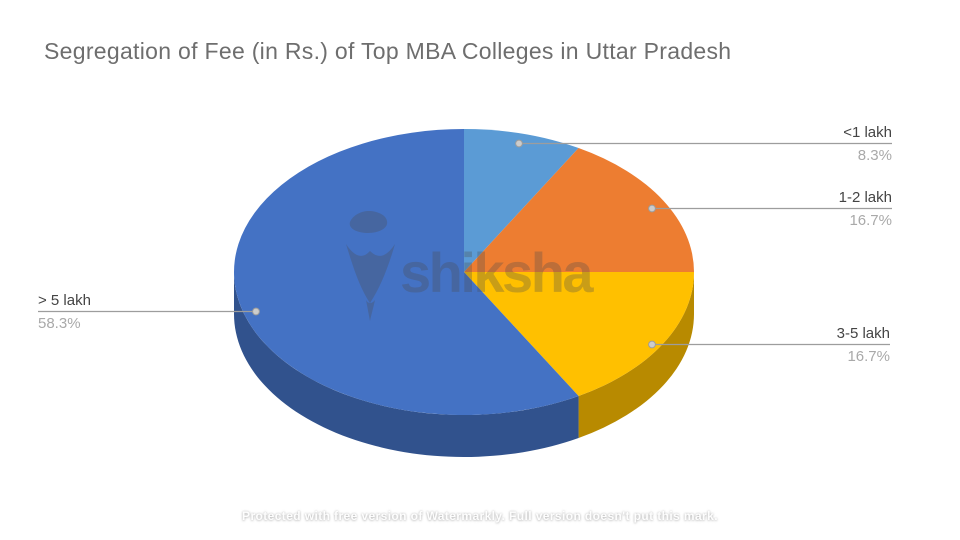 The width and height of the screenshot is (960, 540). I want to click on pie-slice-3-5-lakh, so click(579, 334).